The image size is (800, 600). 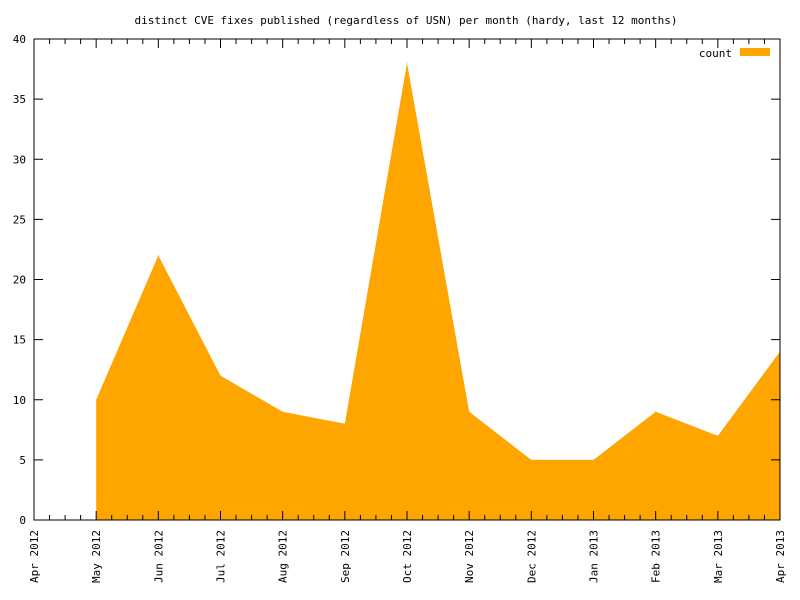 I want to click on x-tick-label: Sep 2012, so click(x=345, y=556).